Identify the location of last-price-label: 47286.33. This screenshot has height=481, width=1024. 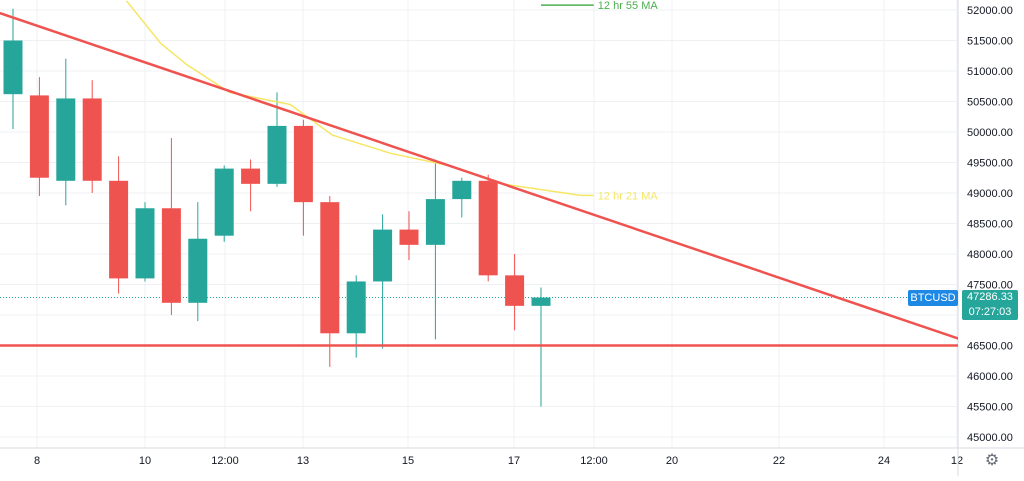
(990, 297).